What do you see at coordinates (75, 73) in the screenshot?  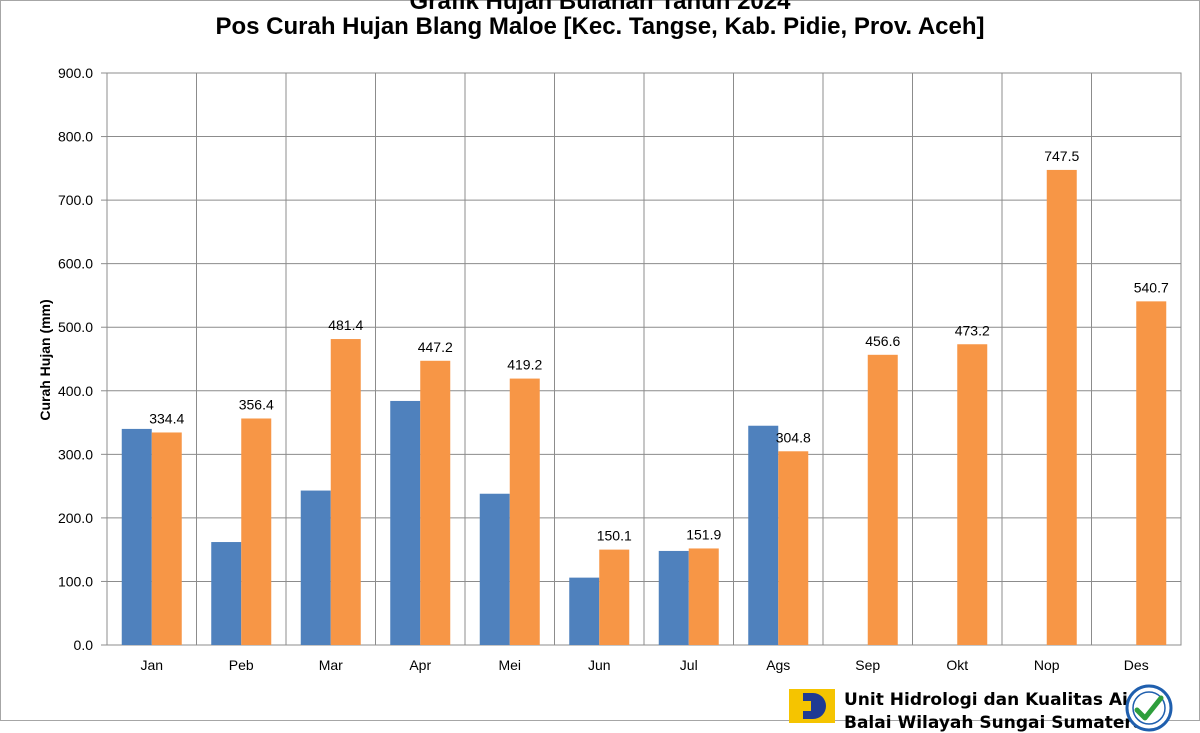 I see `y-tick-label: 900.0` at bounding box center [75, 73].